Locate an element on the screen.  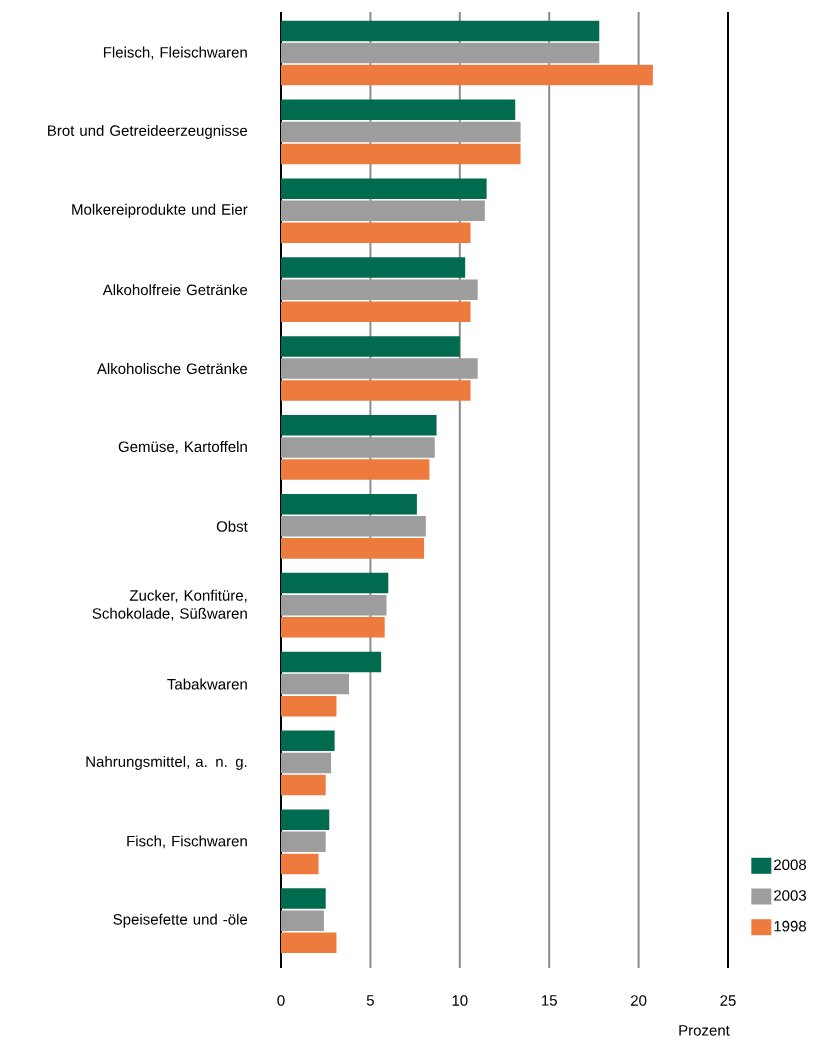
y-tick-label: Molkereiprodukte und Eier is located at coordinates (160, 210).